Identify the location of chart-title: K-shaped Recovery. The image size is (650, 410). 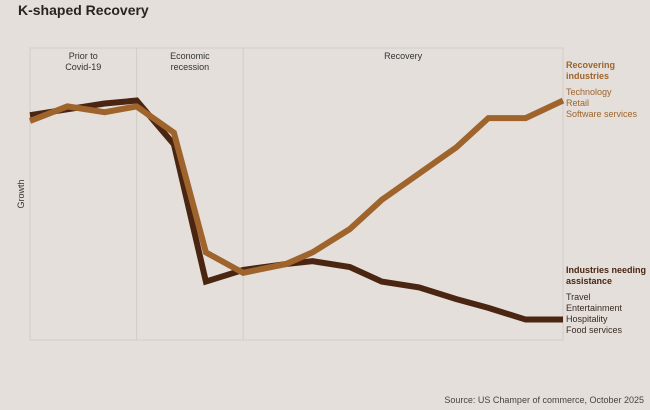
(83, 10).